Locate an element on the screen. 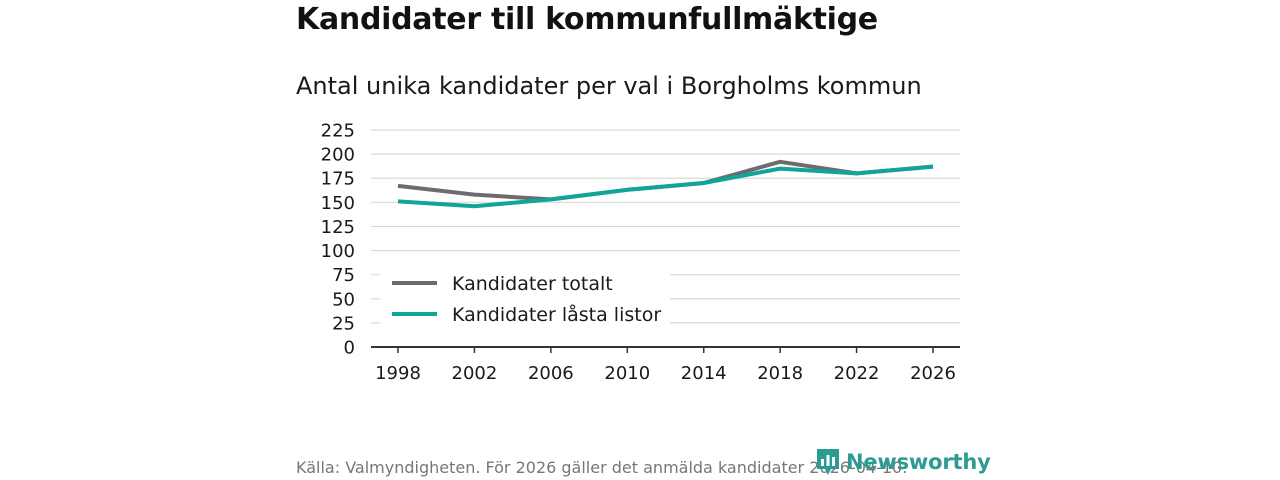 The image size is (1280, 480). x-tick-label-2026: 2026 is located at coordinates (933, 373).